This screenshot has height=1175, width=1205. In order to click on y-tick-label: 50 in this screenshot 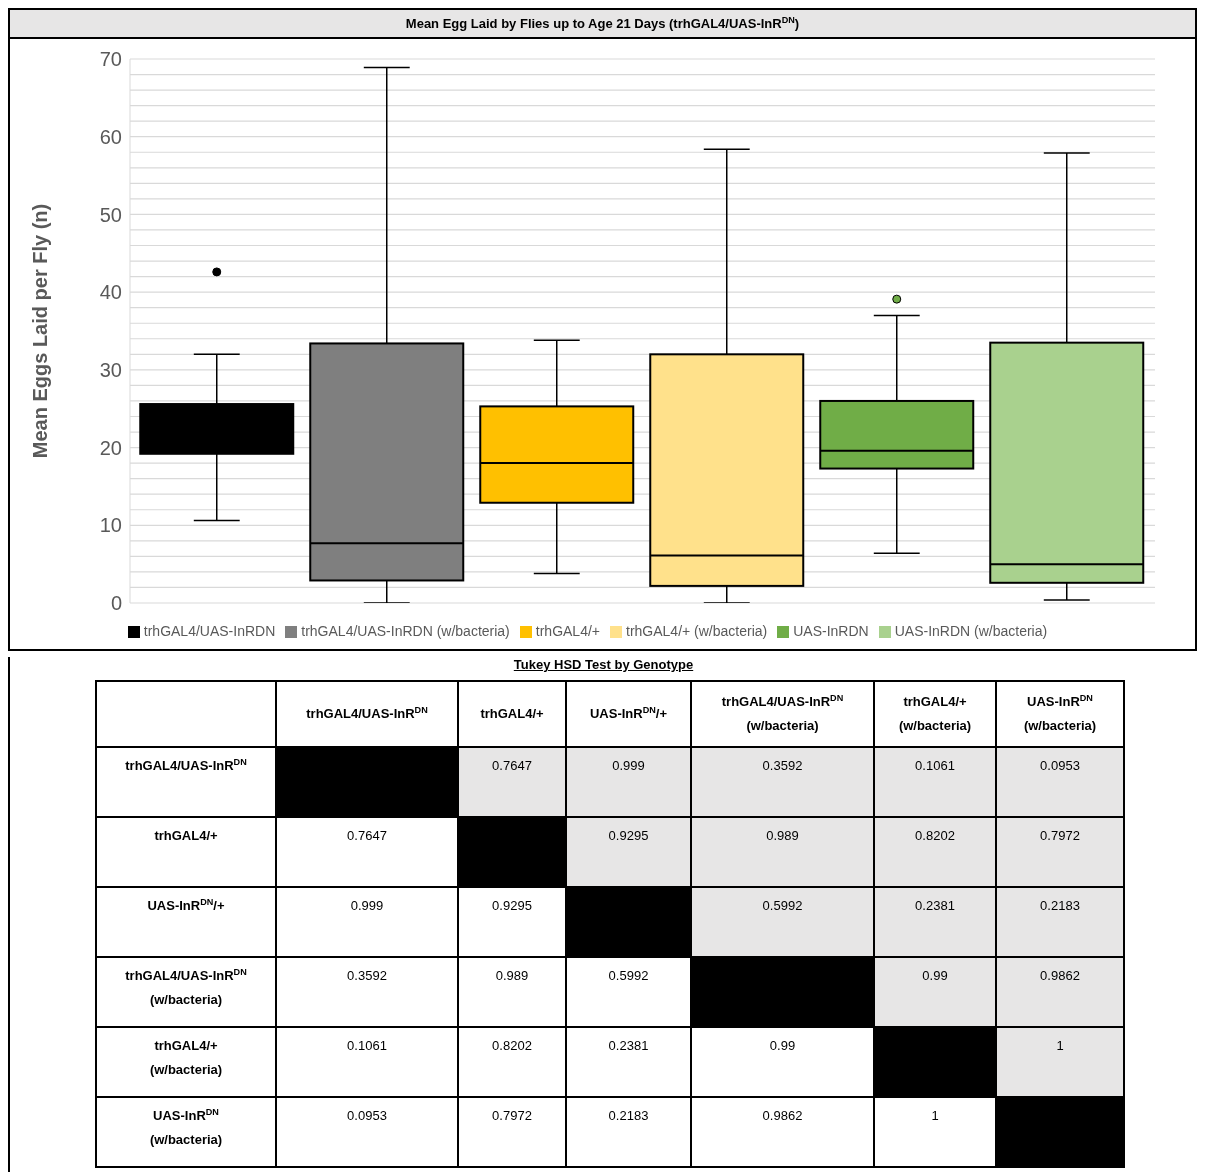, I will do `click(110, 214)`.